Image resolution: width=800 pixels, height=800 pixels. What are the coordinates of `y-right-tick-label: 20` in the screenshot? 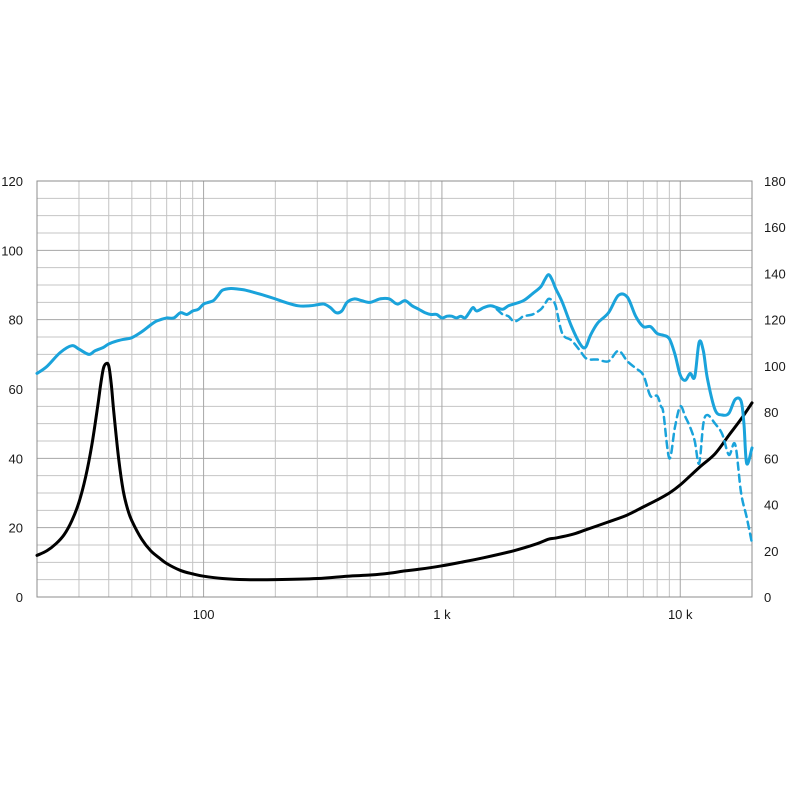 It's located at (771, 551).